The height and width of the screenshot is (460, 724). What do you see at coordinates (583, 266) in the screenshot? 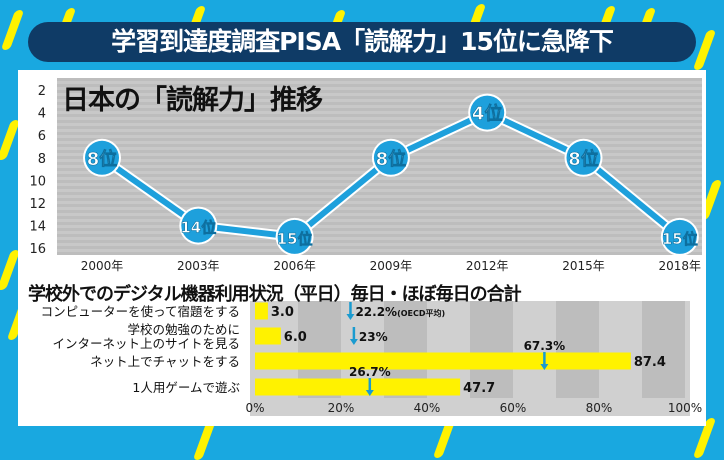
I see `x-tick-label: 2015年` at bounding box center [583, 266].